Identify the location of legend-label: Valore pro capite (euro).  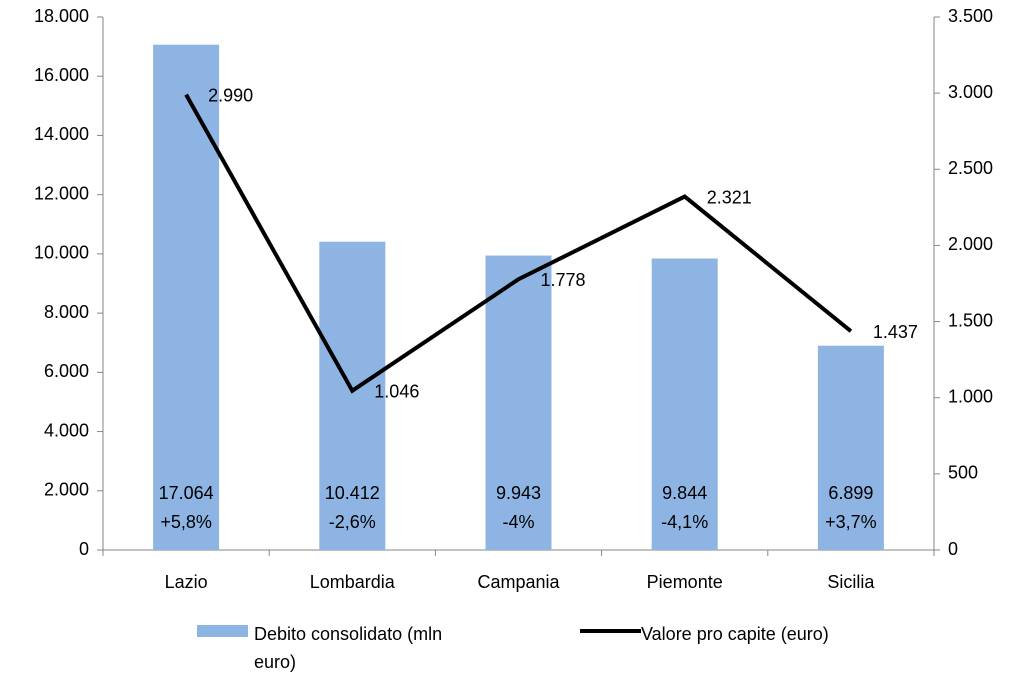
(735, 634).